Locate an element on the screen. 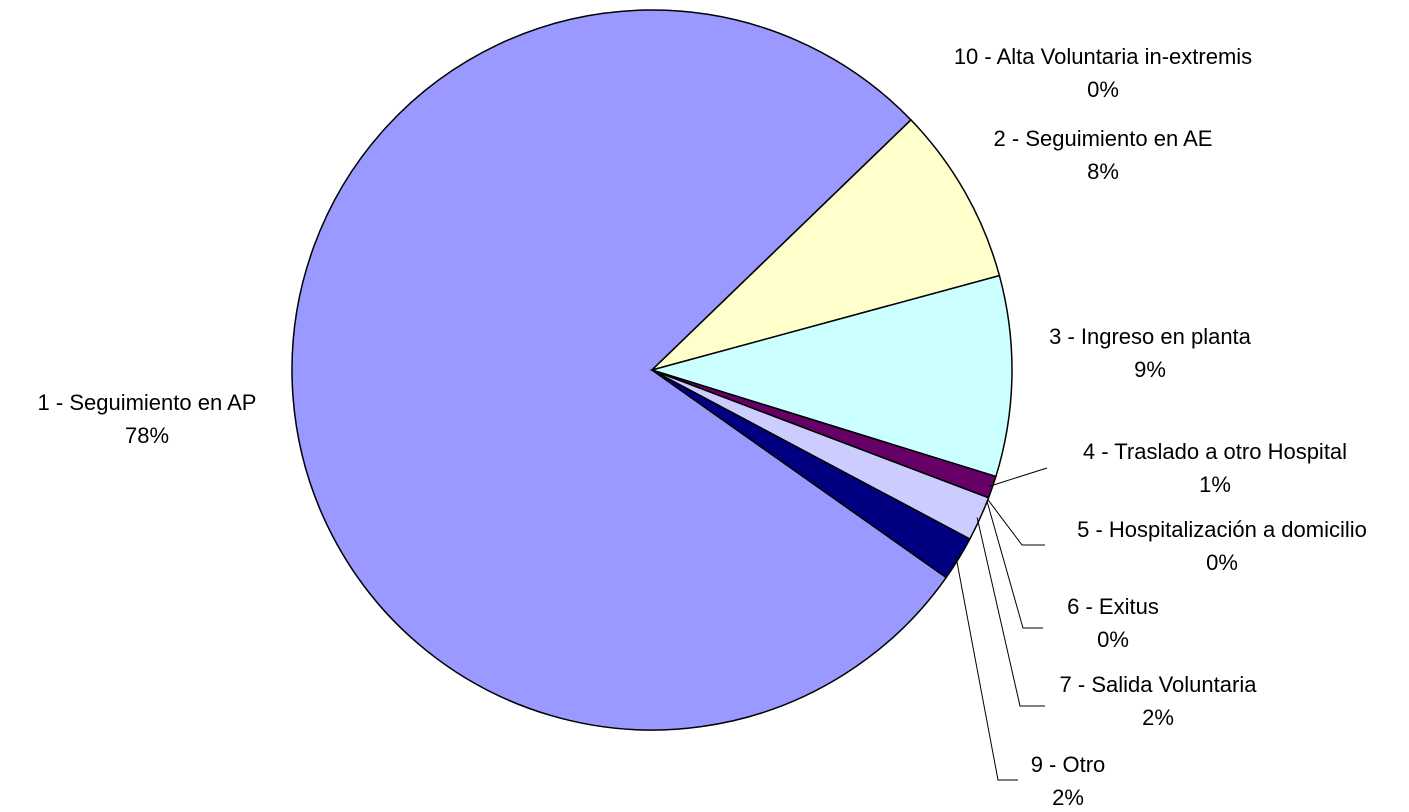 The image size is (1409, 812). slice-value-label: 78% is located at coordinates (147, 435).